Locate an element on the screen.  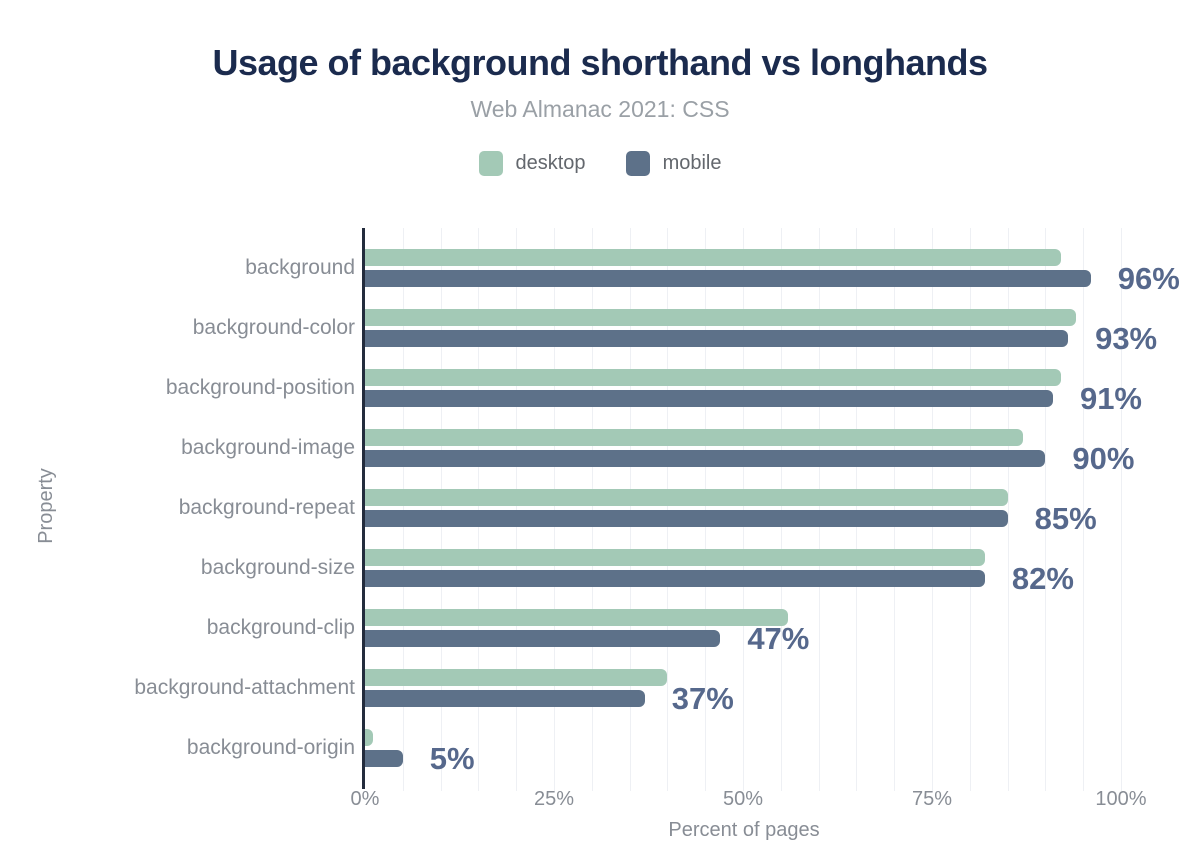
legend-label-desktop: desktop is located at coordinates (550, 163).